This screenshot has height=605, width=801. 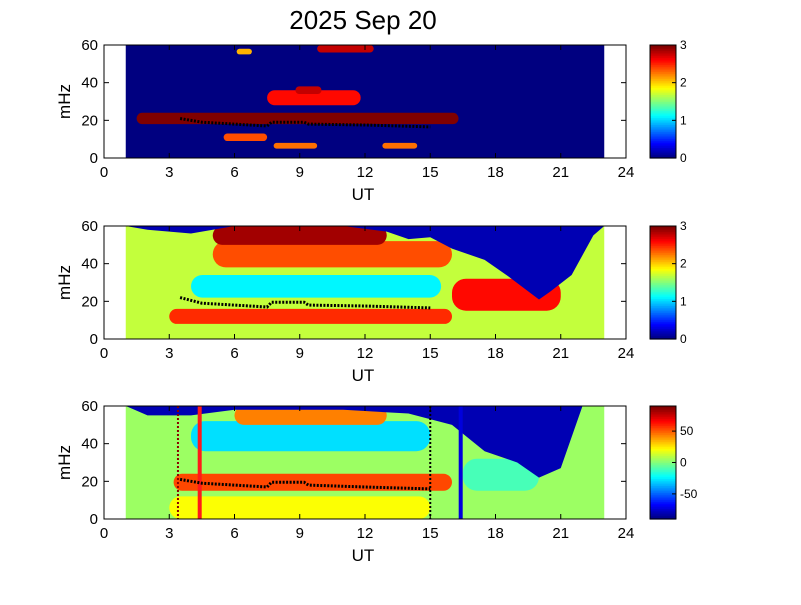 What do you see at coordinates (683, 83) in the screenshot?
I see `colorbar-tick-label: 2` at bounding box center [683, 83].